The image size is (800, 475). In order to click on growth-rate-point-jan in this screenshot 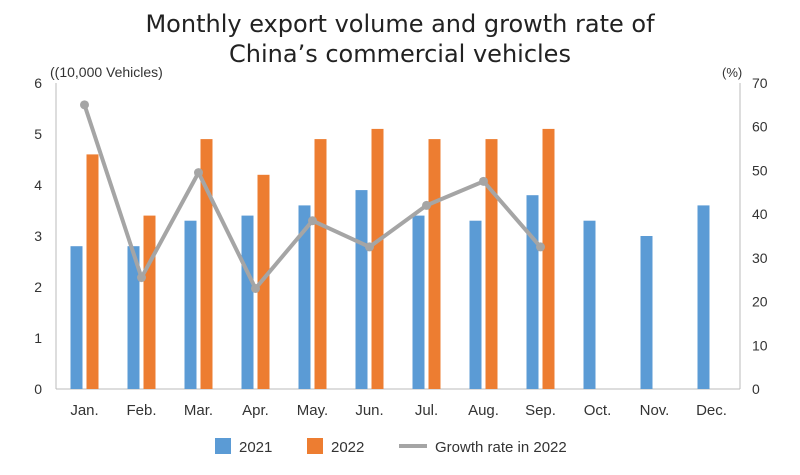, I will do `click(84, 105)`.